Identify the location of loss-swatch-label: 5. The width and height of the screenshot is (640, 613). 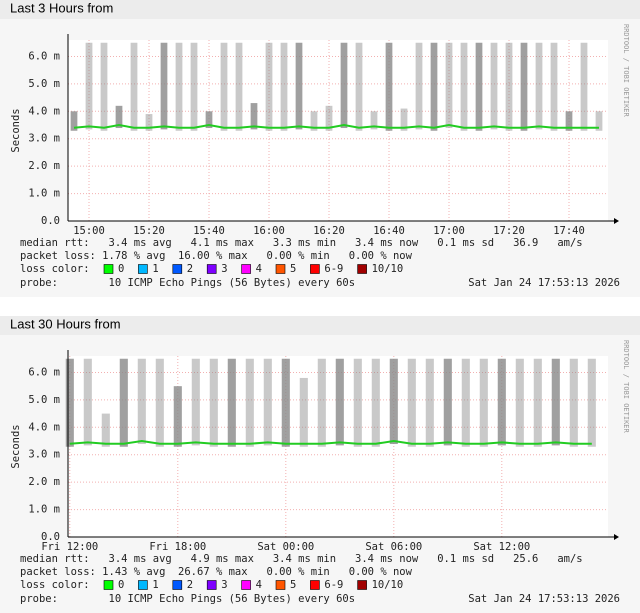
(293, 585).